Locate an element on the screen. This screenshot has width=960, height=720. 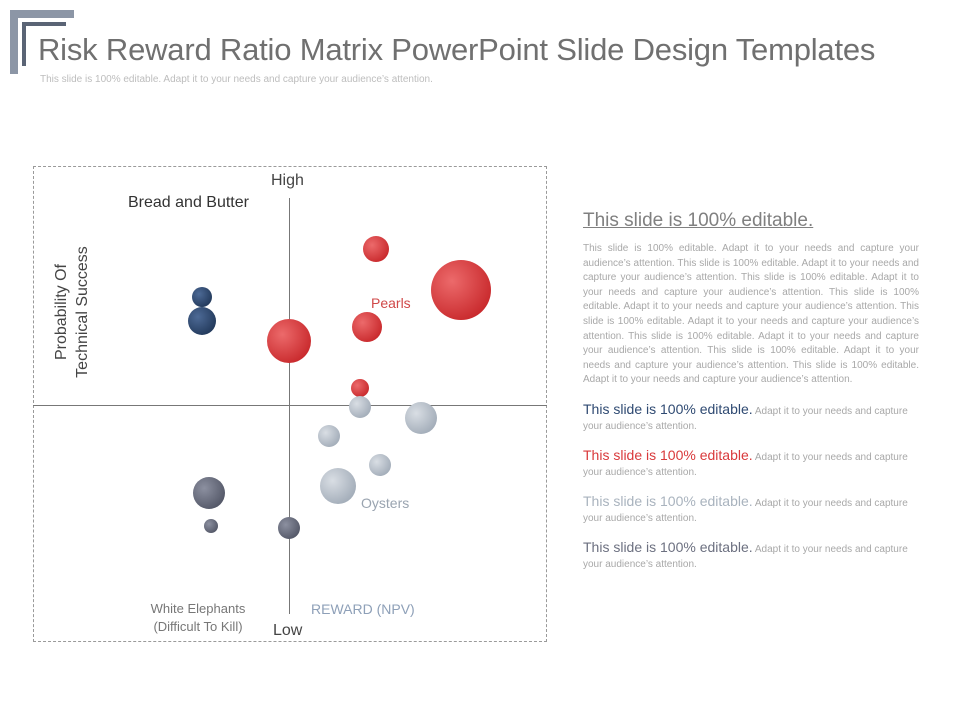
horizontal-axis-line is located at coordinates (290, 405).